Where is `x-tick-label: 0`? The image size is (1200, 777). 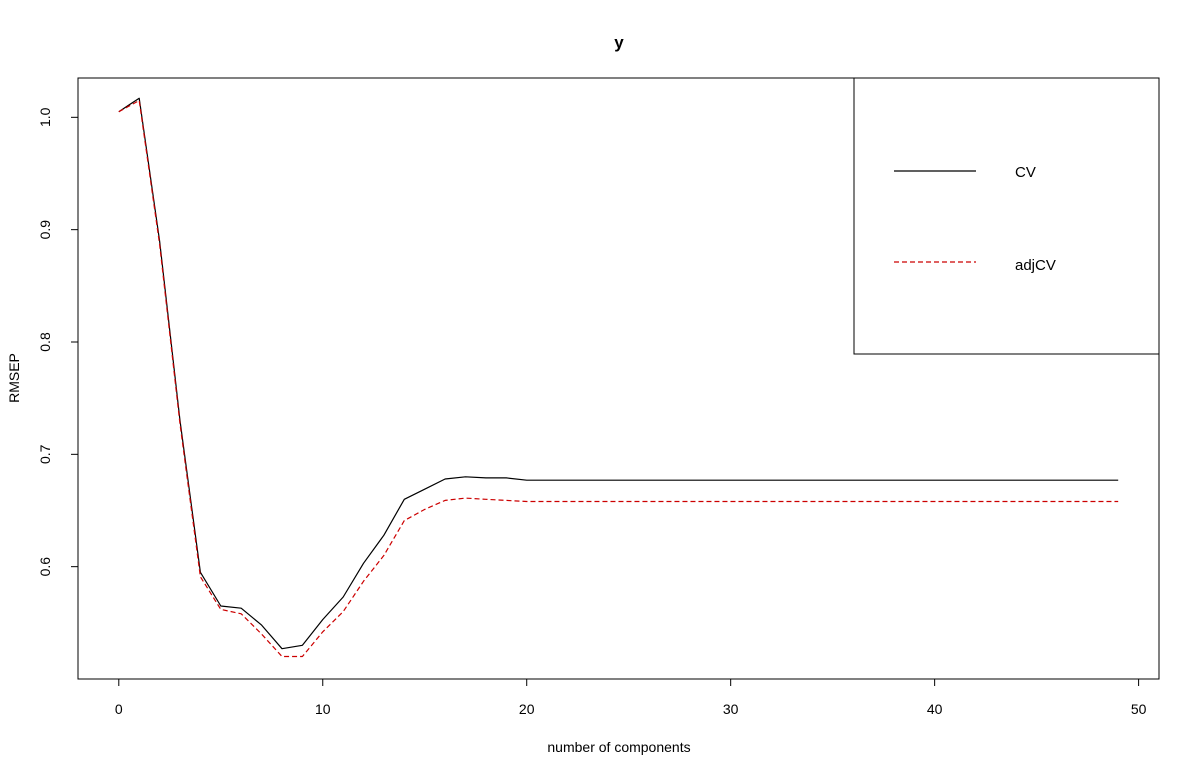 x-tick-label: 0 is located at coordinates (119, 709).